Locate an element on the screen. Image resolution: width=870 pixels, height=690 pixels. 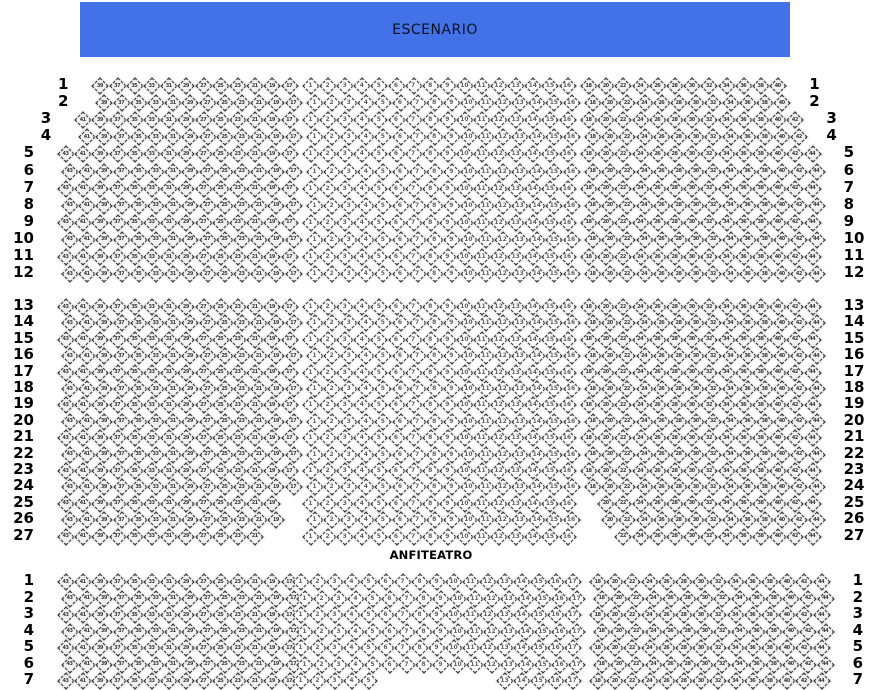
seat: 25 is located at coordinates (224, 239).